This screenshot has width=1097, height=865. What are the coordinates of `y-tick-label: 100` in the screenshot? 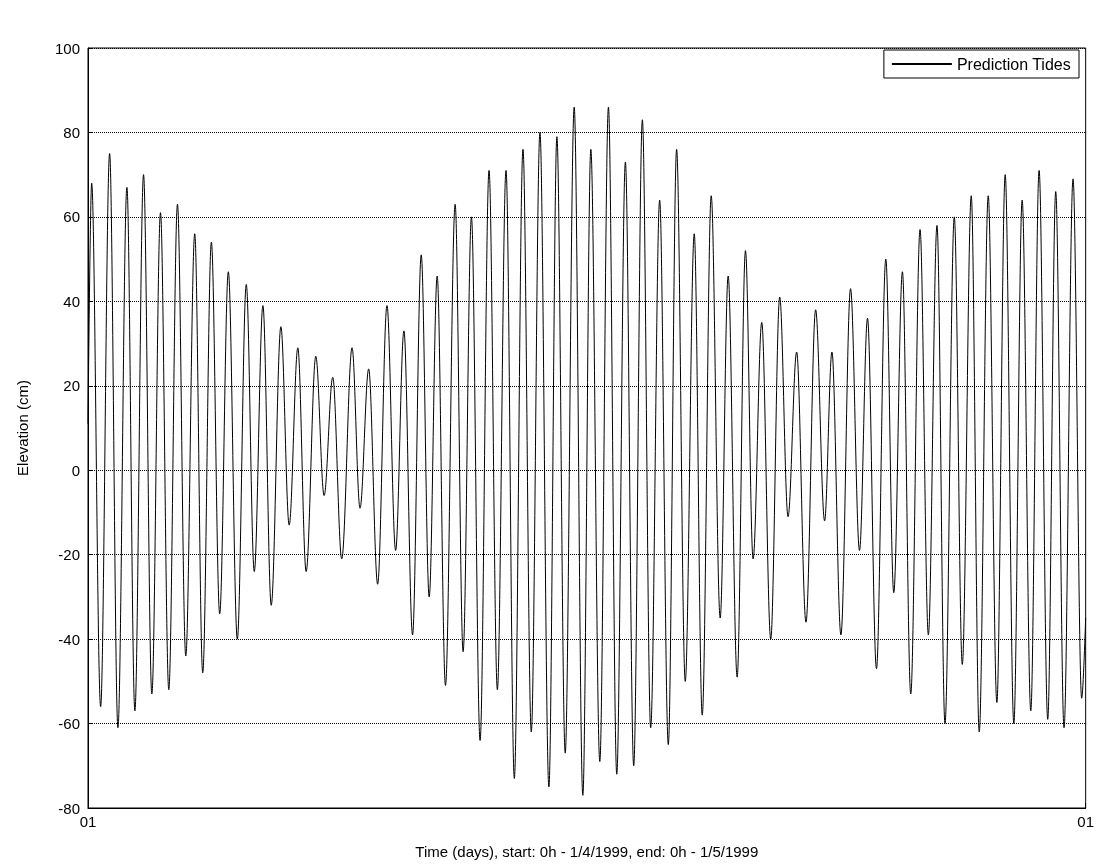 It's located at (67, 48).